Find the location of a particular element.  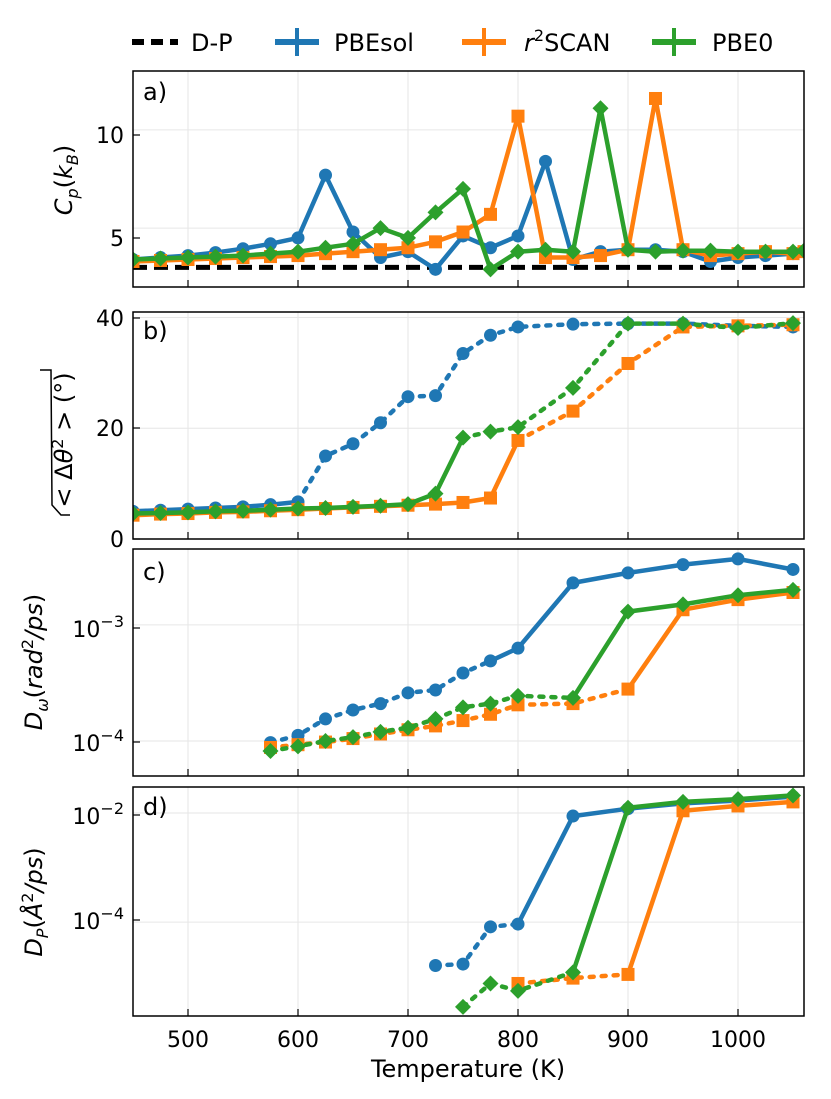

x-tick-labels: 500 600 700 800 900 1000 is located at coordinates (466, 1040).